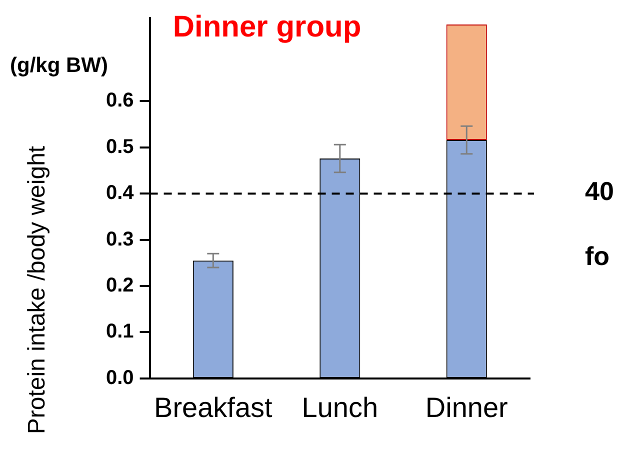 This screenshot has width=621, height=466. I want to click on x-tick-label: Breakfast, so click(213, 407).